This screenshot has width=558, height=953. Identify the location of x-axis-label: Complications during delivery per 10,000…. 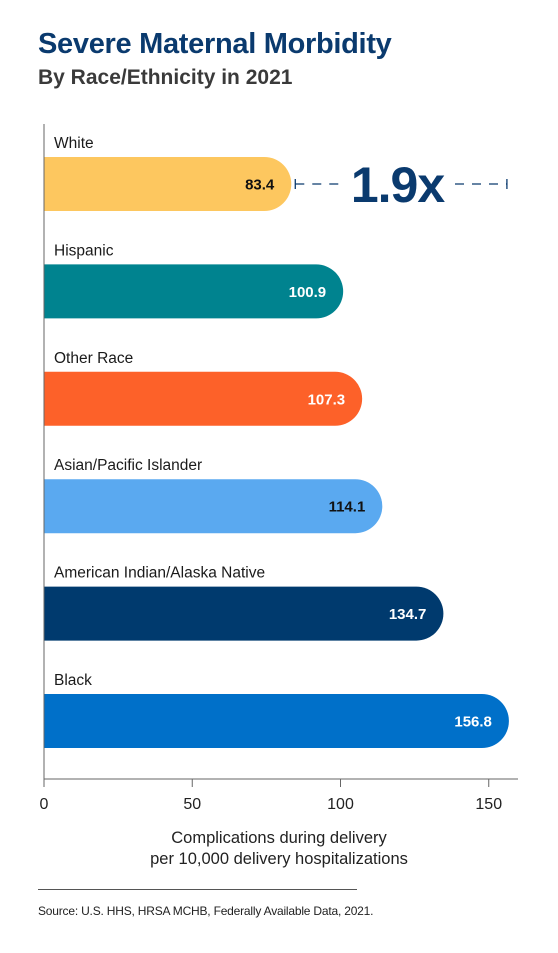
(279, 849).